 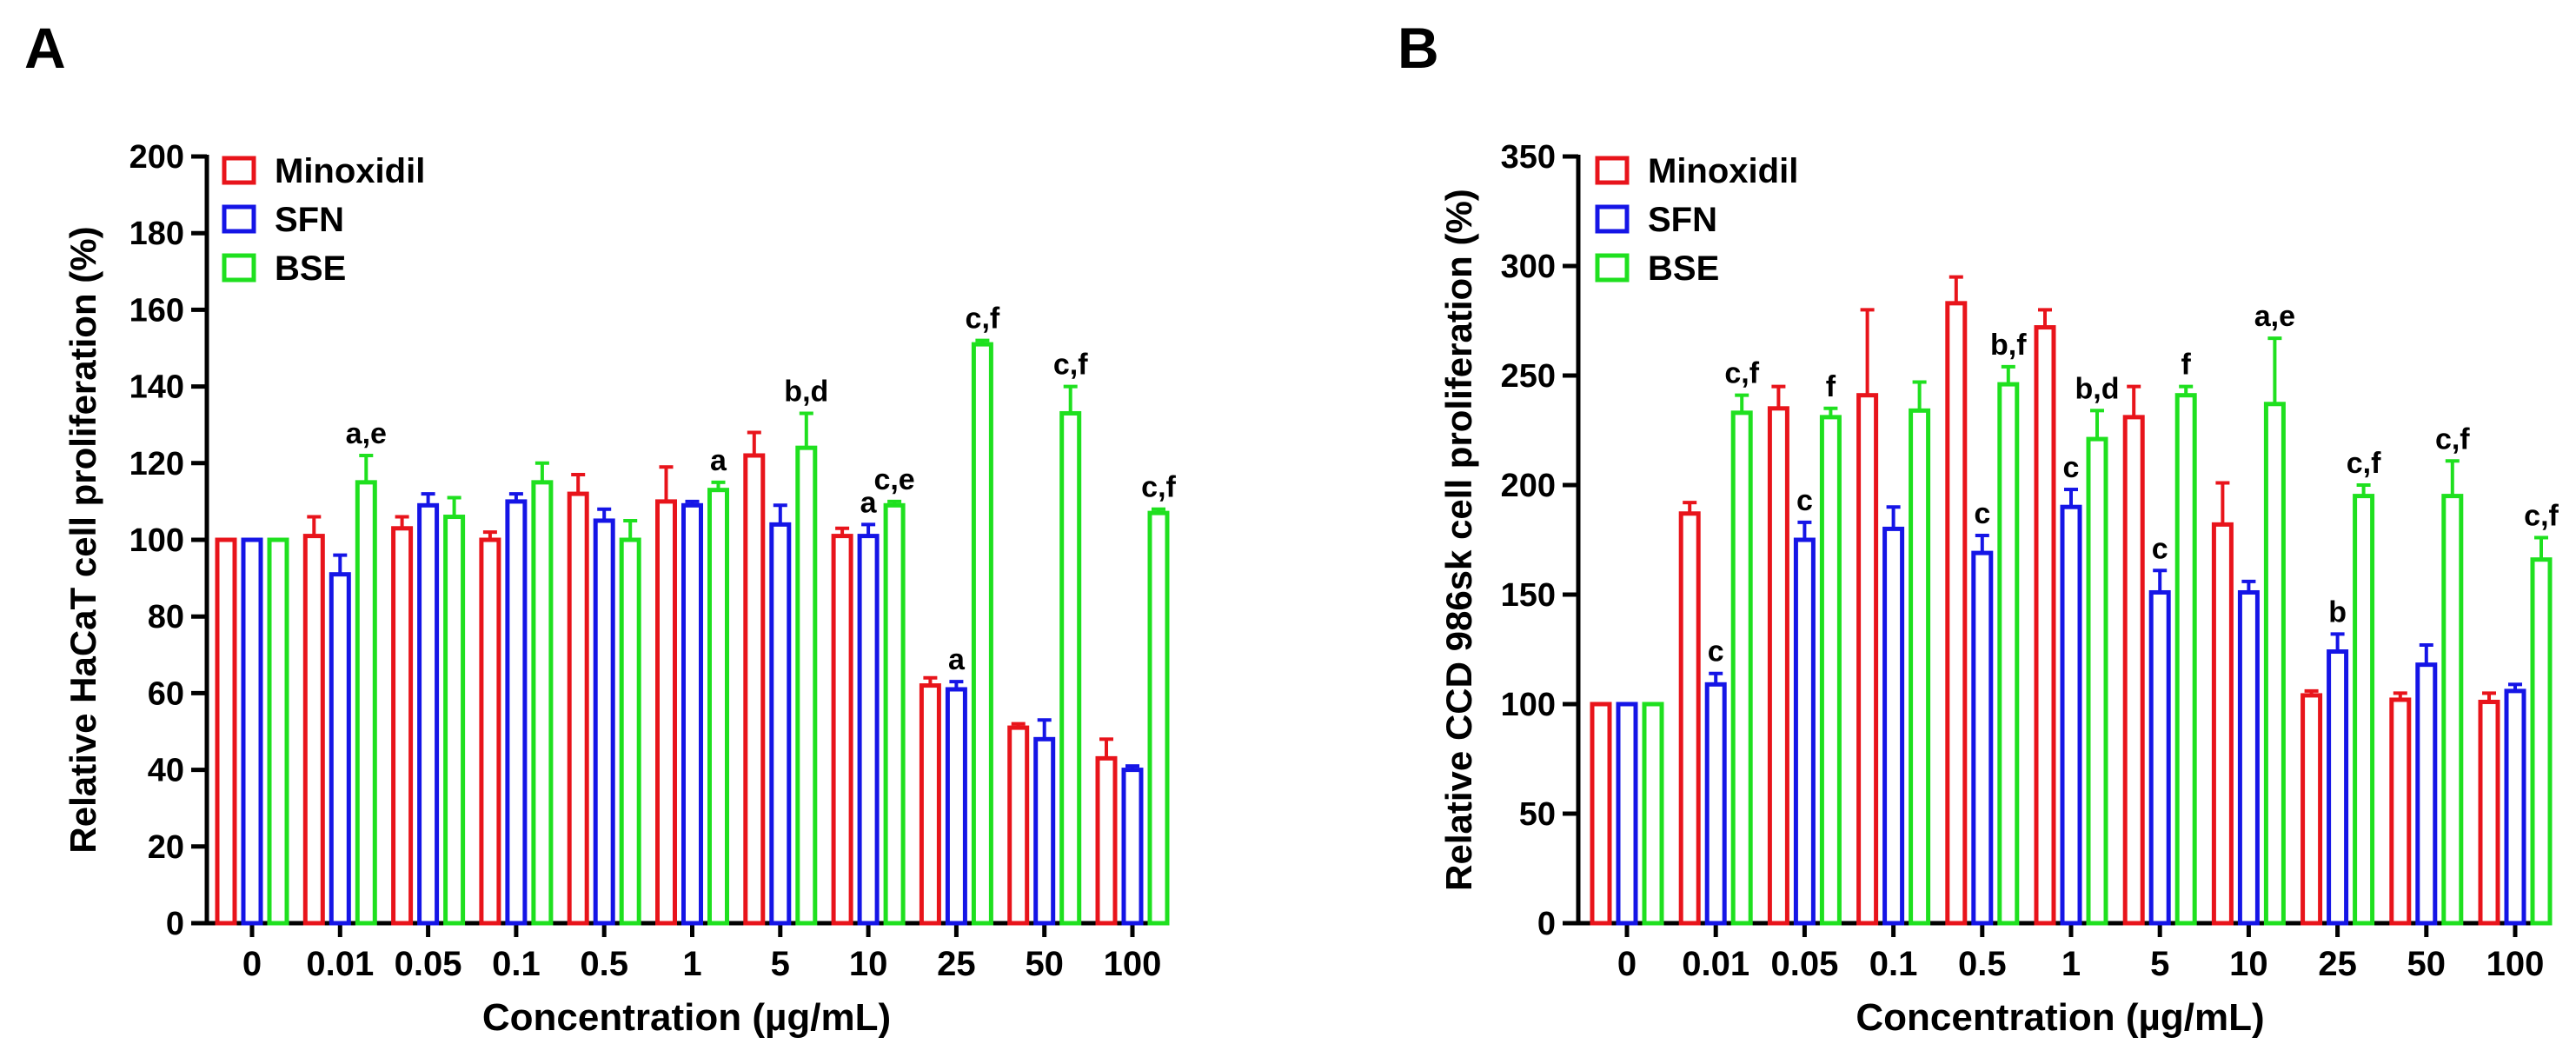 I want to click on y-tick-label: 50, so click(x=1537, y=815).